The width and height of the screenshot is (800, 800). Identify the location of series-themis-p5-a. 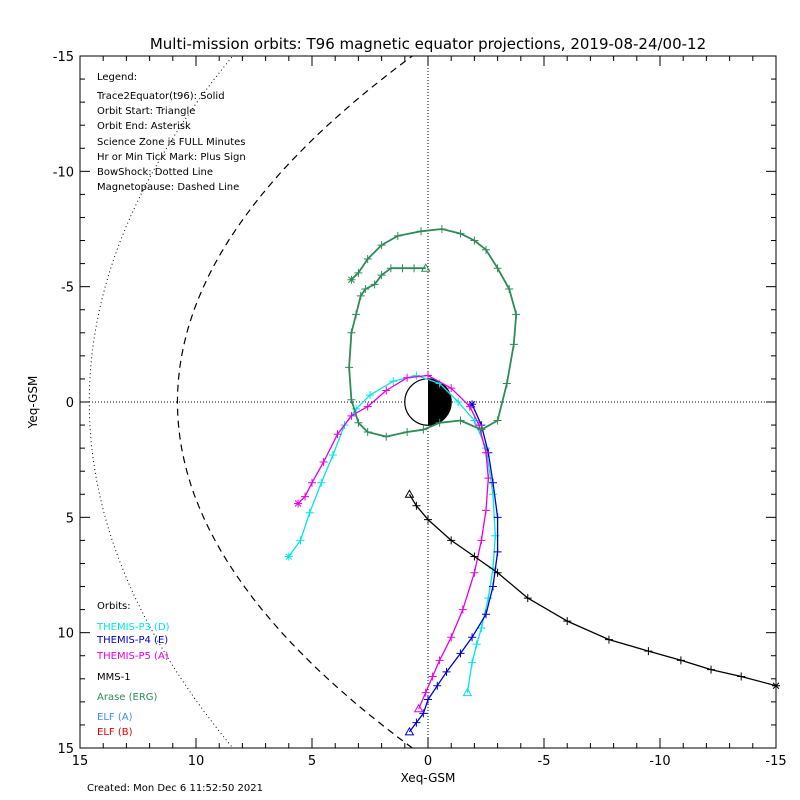
(393, 542).